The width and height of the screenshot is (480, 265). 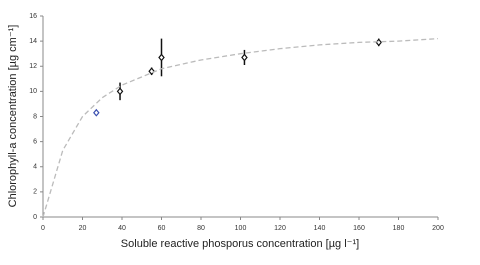 I want to click on x-tick-label: 20, so click(x=83, y=228).